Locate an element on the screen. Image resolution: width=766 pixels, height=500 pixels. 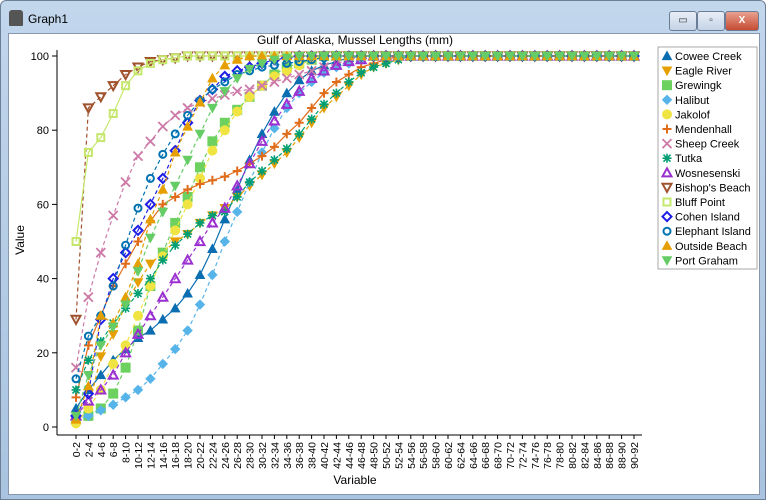
x-tick-label: 74-76 is located at coordinates (536, 455).